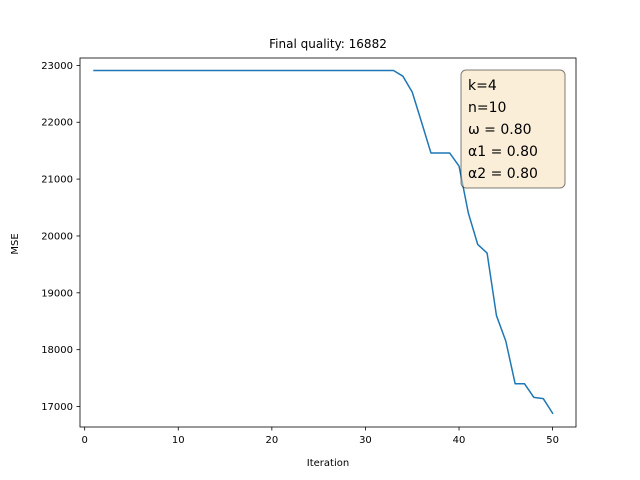  What do you see at coordinates (503, 152) in the screenshot?
I see `info-box-line: α1 = 0.80` at bounding box center [503, 152].